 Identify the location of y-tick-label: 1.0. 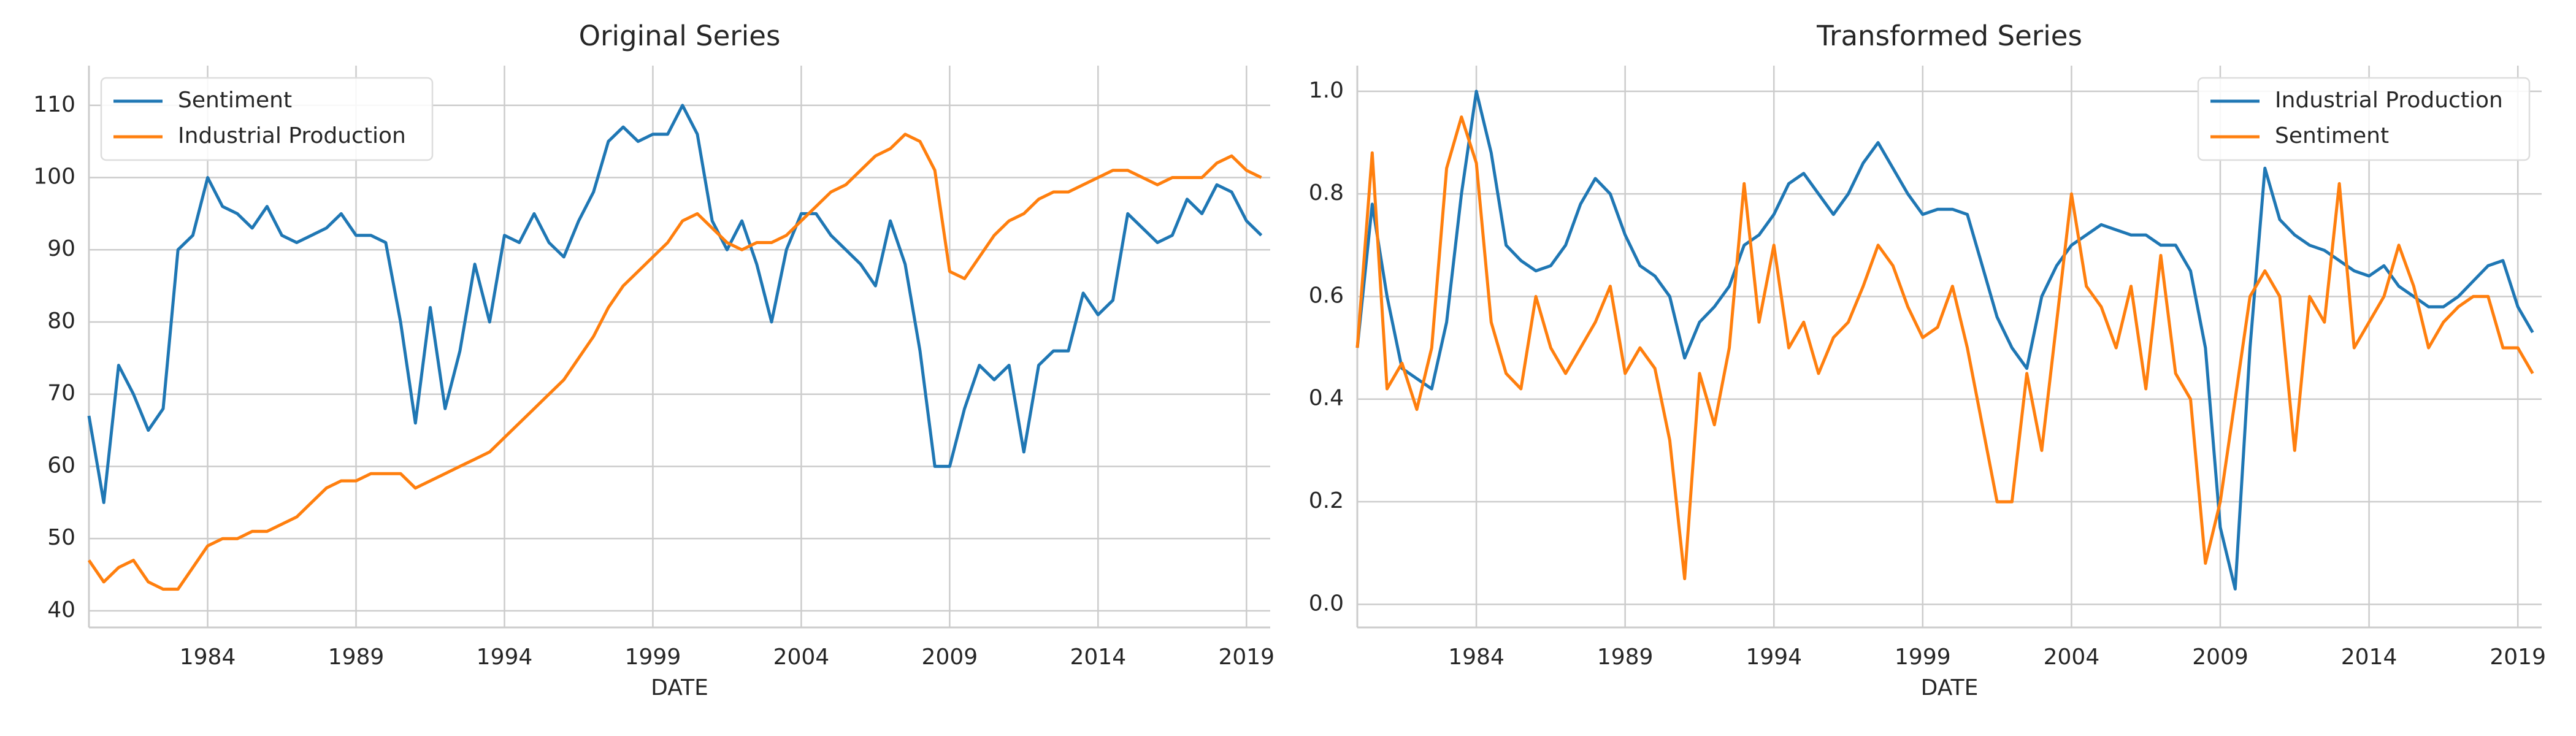
(1326, 90).